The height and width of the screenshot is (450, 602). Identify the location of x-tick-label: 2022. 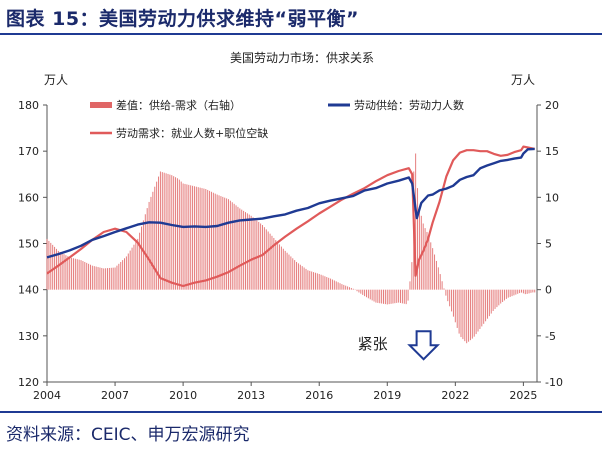
(455, 395).